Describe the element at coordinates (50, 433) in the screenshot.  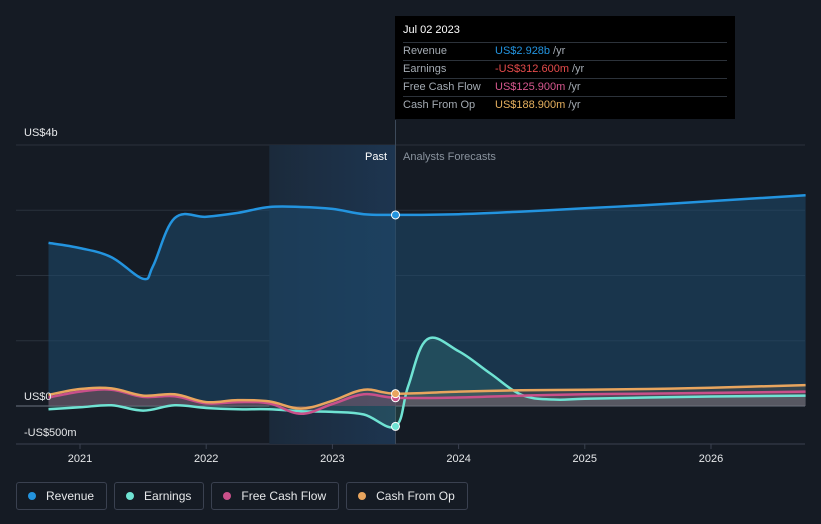
I see `y-axis-label-bottom: -US$500m` at that location.